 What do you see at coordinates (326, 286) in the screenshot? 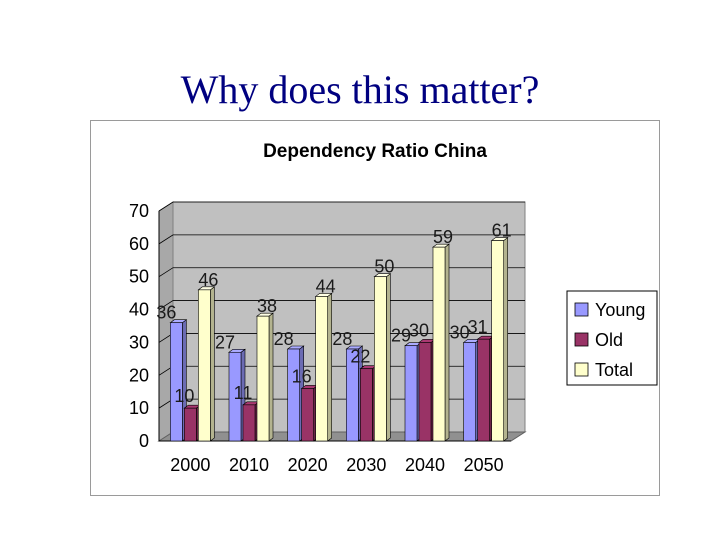
I see `data-label: 44` at bounding box center [326, 286].